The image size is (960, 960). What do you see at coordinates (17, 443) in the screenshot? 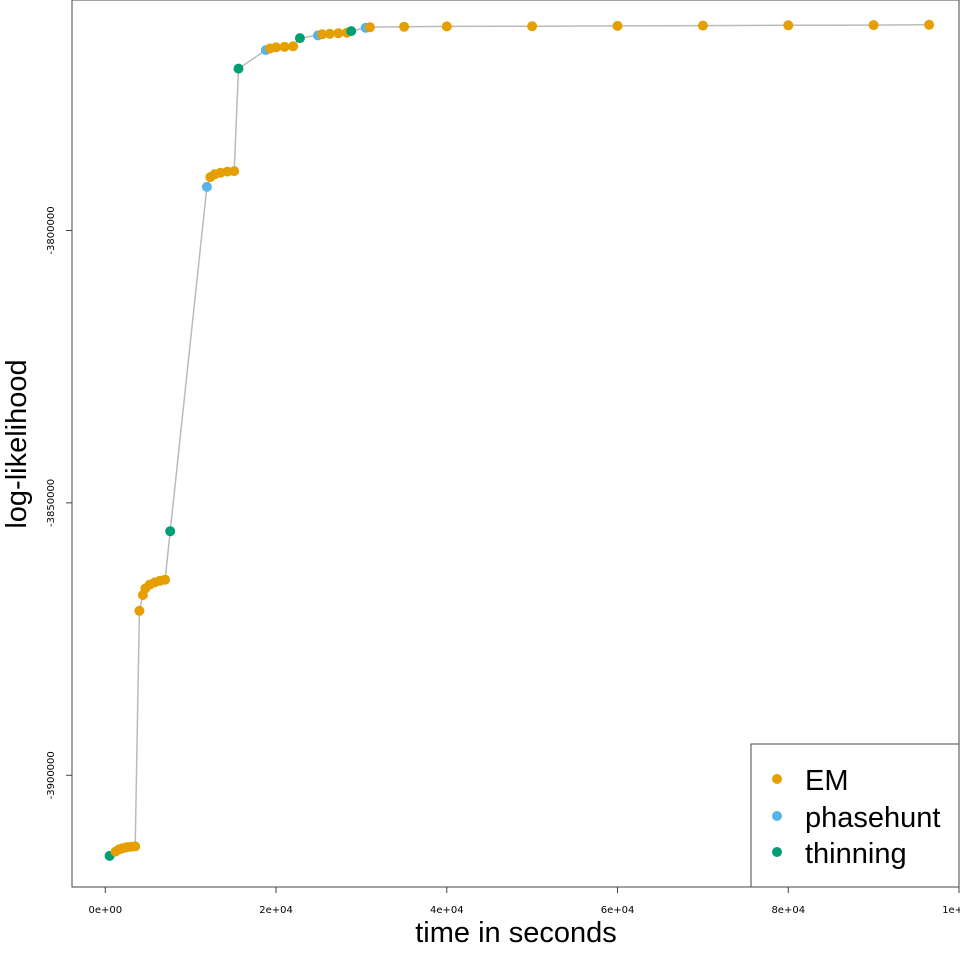
I see `y-axis-title: log-likelihood` at bounding box center [17, 443].